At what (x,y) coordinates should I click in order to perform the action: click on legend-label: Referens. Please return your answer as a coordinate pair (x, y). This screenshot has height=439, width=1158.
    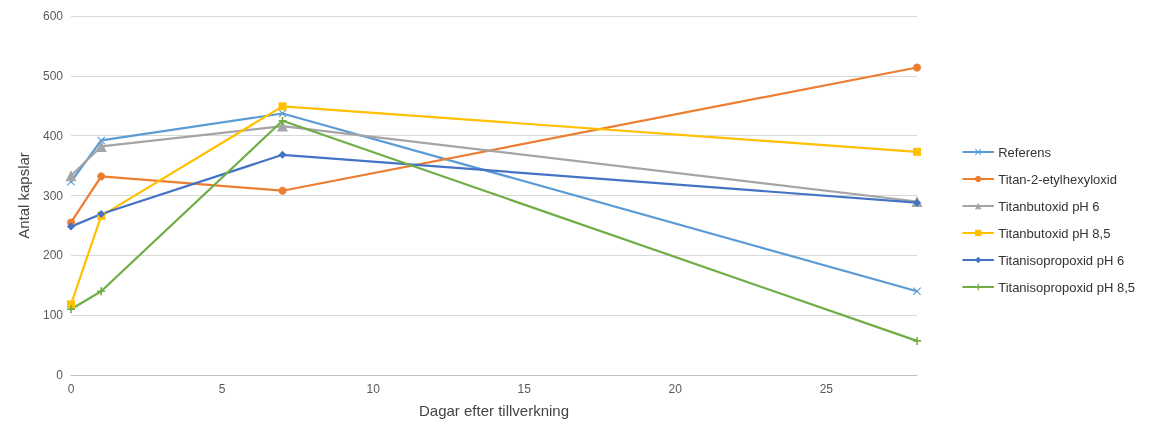
    Looking at the image, I should click on (1025, 152).